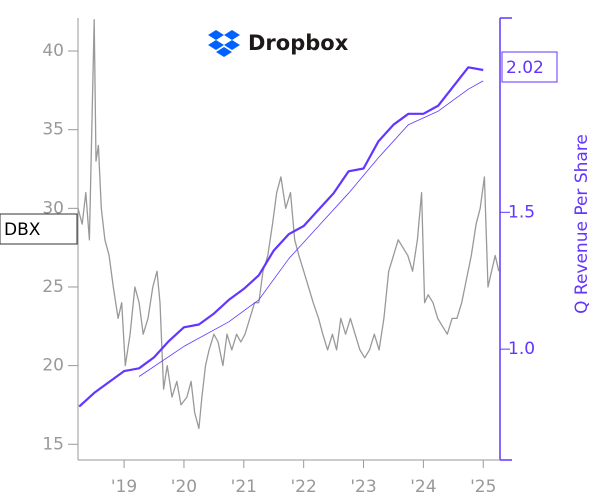 The width and height of the screenshot is (600, 500). Describe the element at coordinates (53, 444) in the screenshot. I see `y-tick-label: 15` at that location.